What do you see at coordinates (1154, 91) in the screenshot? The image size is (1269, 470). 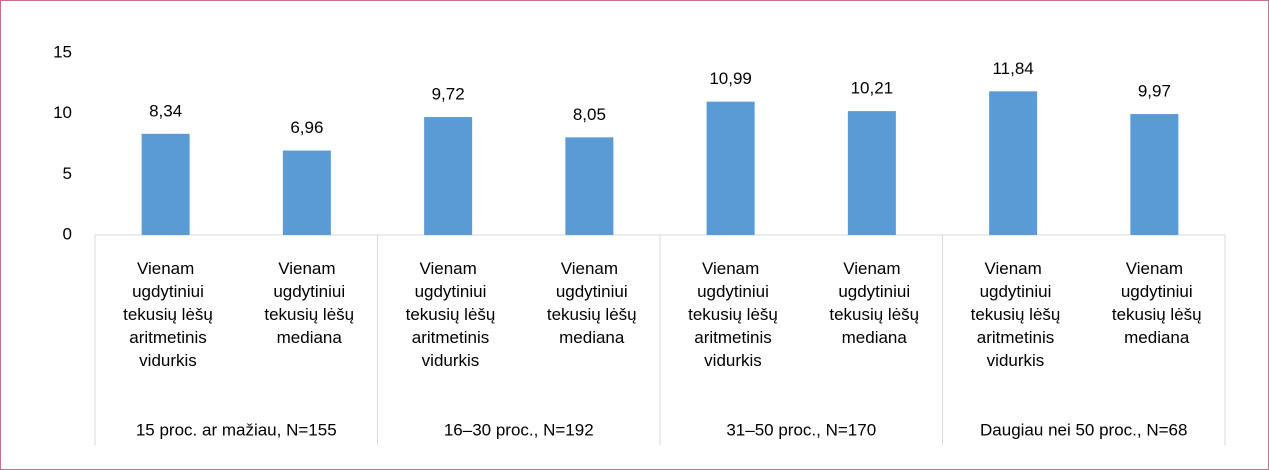 I see `data-label: 9,97` at bounding box center [1154, 91].